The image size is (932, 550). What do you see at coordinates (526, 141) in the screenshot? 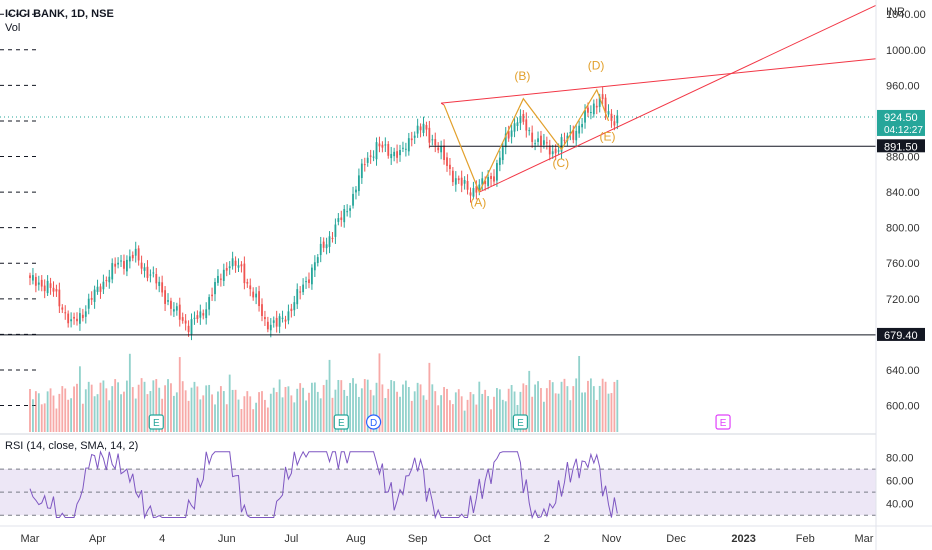
I see `wave-zigzag` at bounding box center [526, 141].